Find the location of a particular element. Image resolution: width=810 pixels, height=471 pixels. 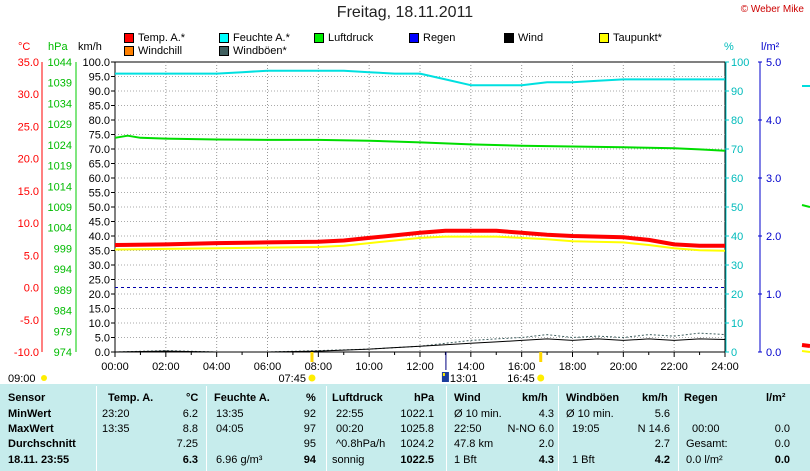

x-tick-label: 14:00 is located at coordinates (471, 367).